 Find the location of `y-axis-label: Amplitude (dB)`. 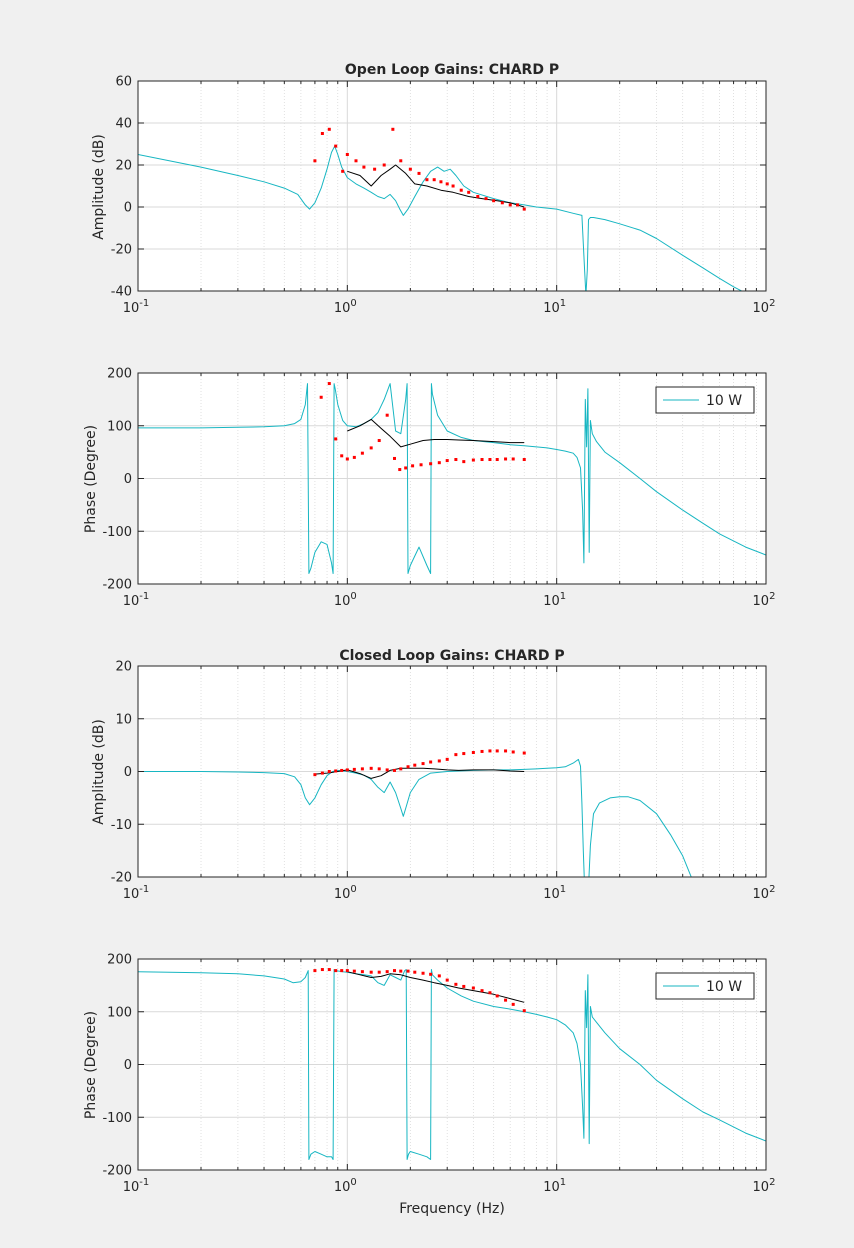

y-axis-label: Amplitude (dB) is located at coordinates (99, 187).